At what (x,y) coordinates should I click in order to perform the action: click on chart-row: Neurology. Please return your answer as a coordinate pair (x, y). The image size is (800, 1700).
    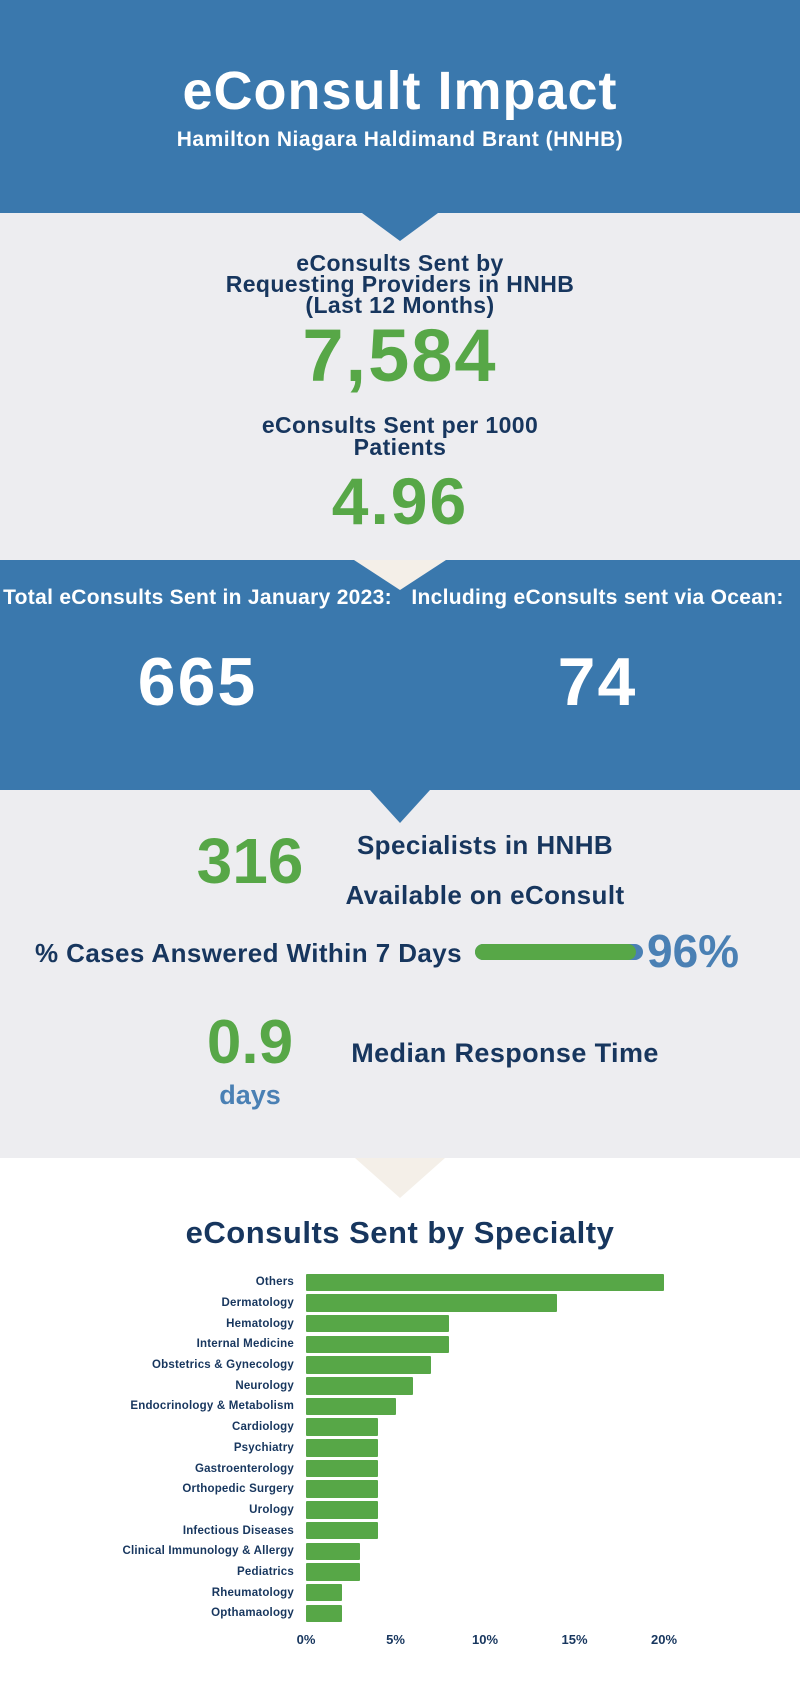
    Looking at the image, I should click on (400, 1385).